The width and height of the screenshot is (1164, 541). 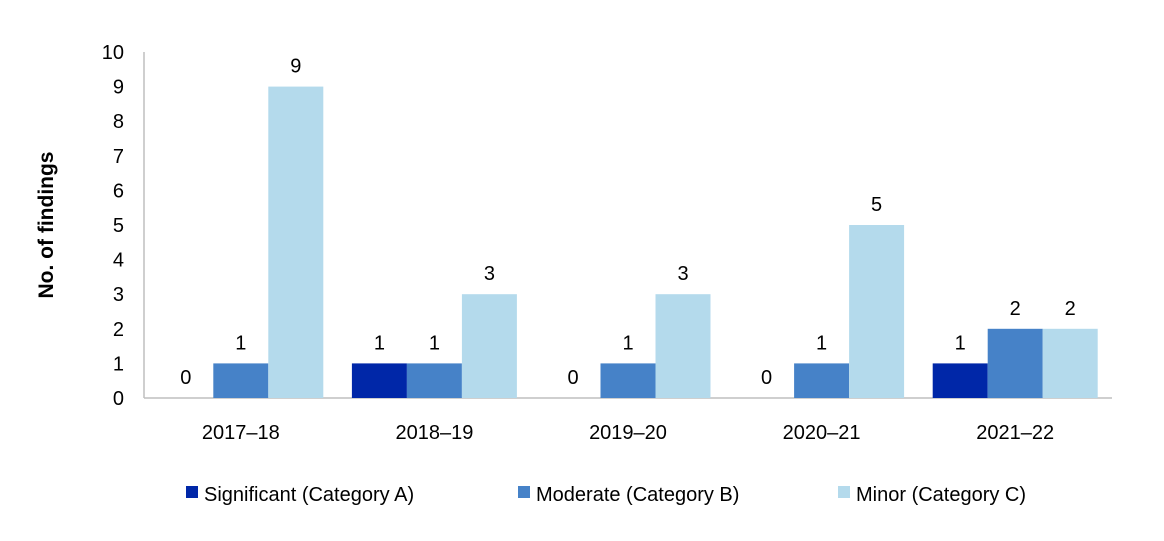 What do you see at coordinates (118, 157) in the screenshot?
I see `y-tick-label: 7` at bounding box center [118, 157].